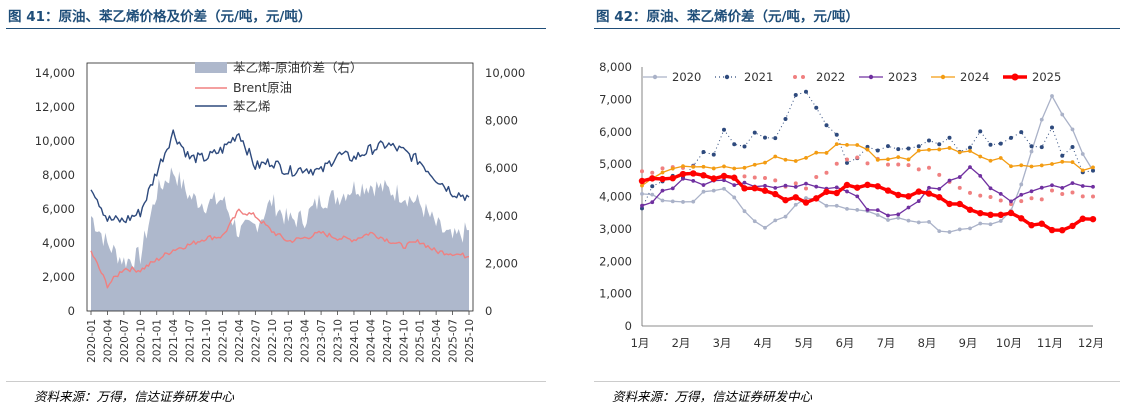 The image size is (1125, 407). I want to click on legend-2025-label: 2025, so click(1046, 77).